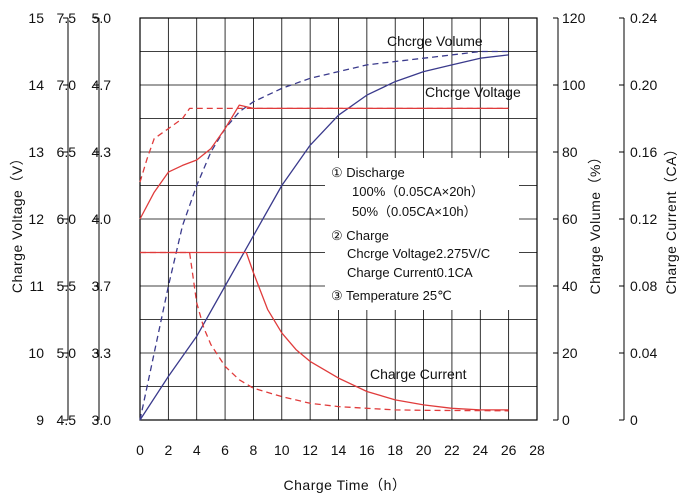 This screenshot has height=497, width=684. Describe the element at coordinates (254, 450) in the screenshot. I see `x-tick-label: 8` at that location.